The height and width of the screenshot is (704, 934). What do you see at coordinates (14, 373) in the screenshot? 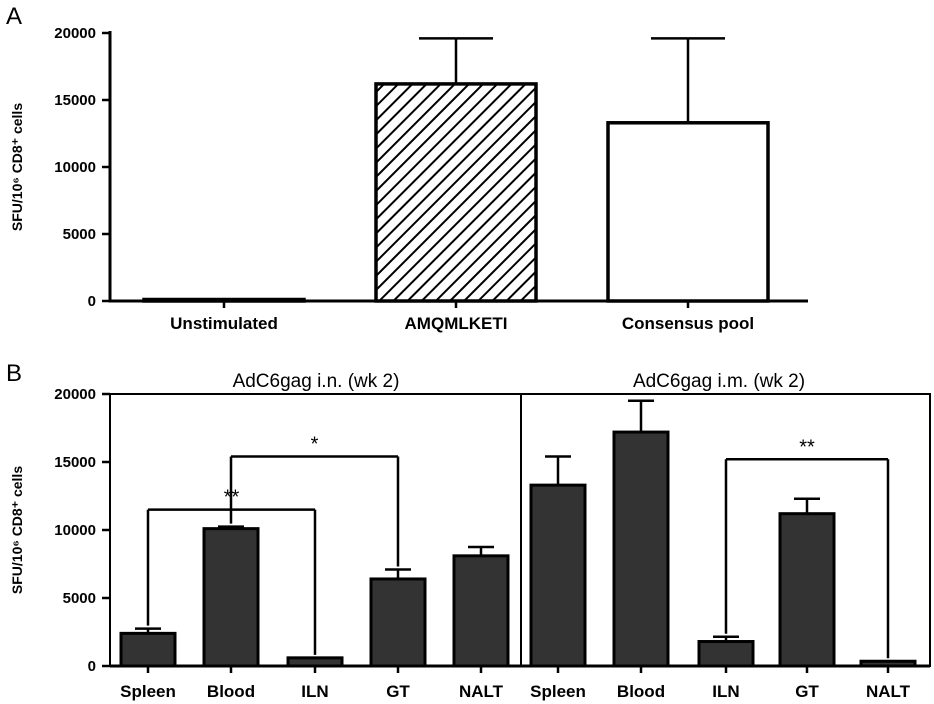
I see `panel-label-b: B` at bounding box center [14, 373].